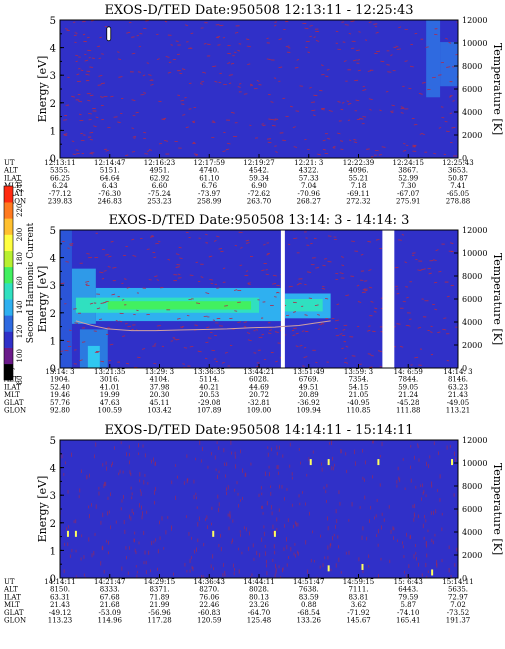  I want to click on eph-cell: -36.92, so click(309, 403).